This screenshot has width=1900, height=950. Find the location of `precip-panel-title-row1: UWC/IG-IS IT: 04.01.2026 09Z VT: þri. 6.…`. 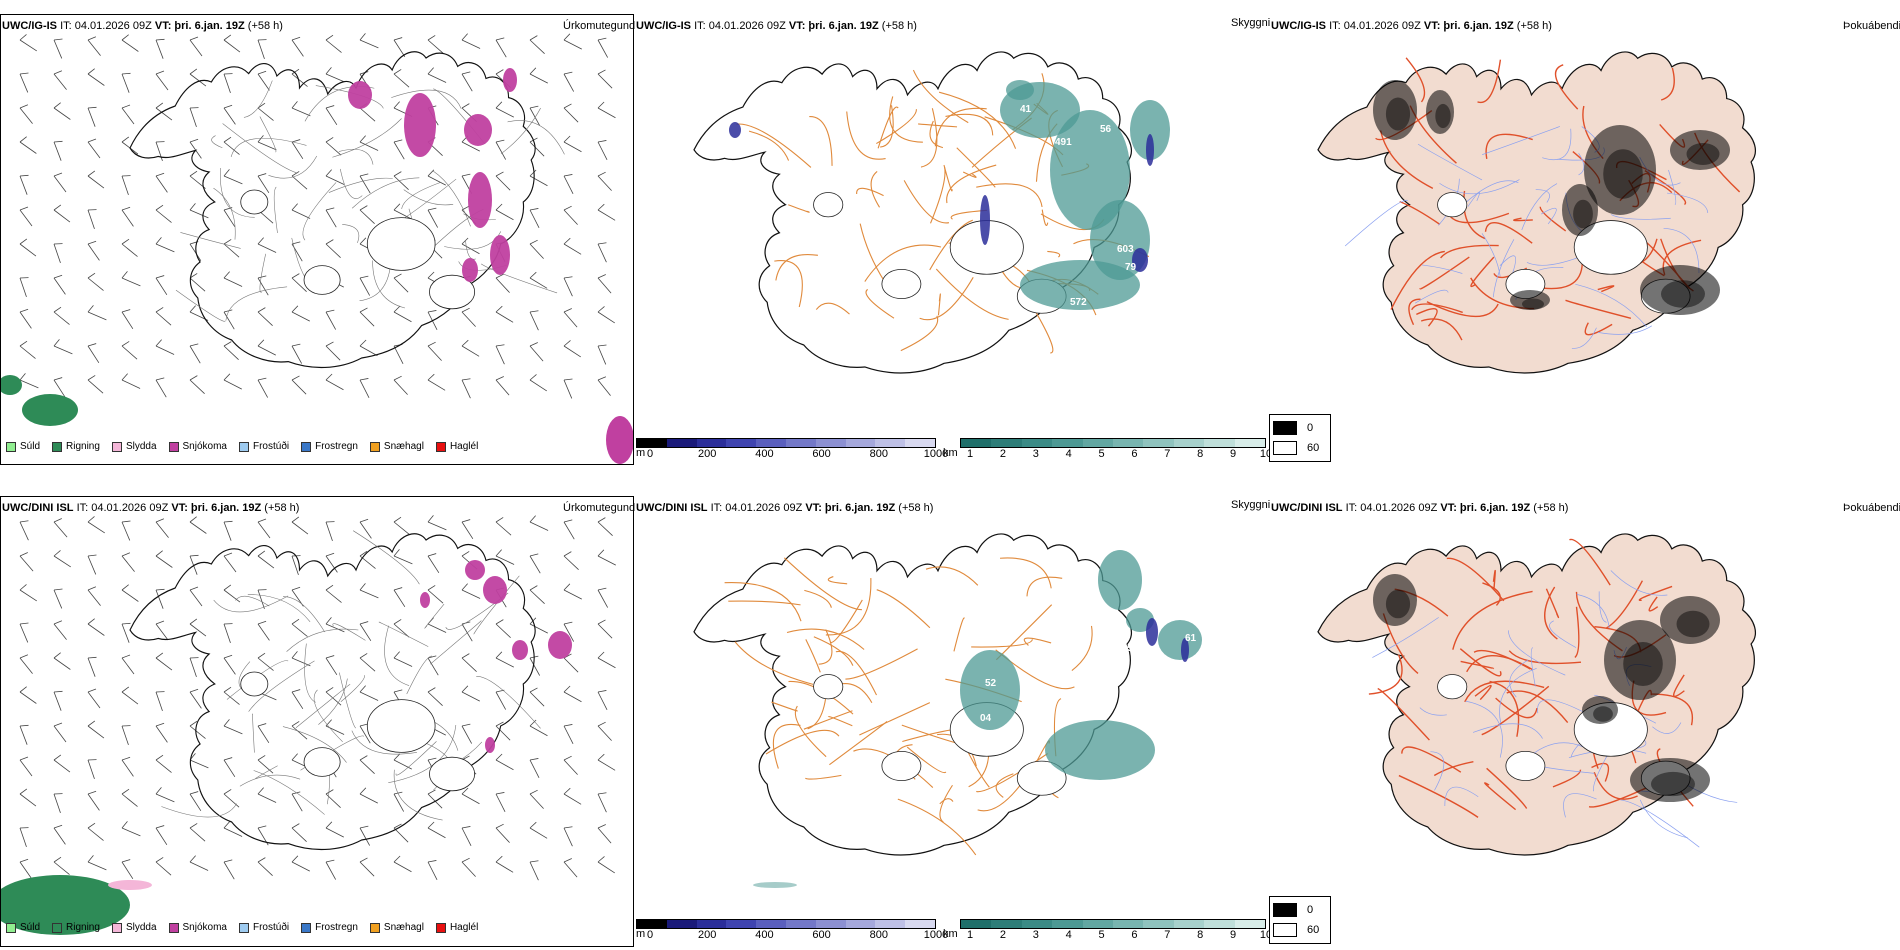

precip-panel-title-row1: UWC/IG-IS IT: 04.01.2026 09Z VT: þri. 6.… is located at coordinates (142, 26).